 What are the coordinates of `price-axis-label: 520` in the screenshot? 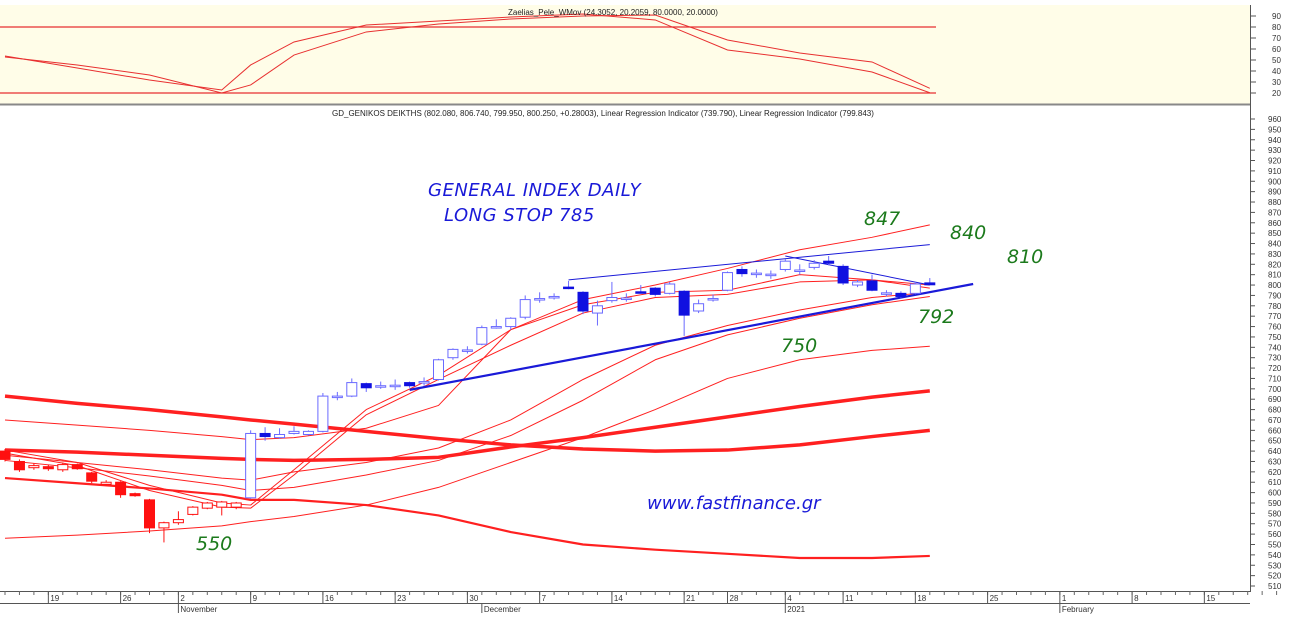 It's located at (1275, 576).